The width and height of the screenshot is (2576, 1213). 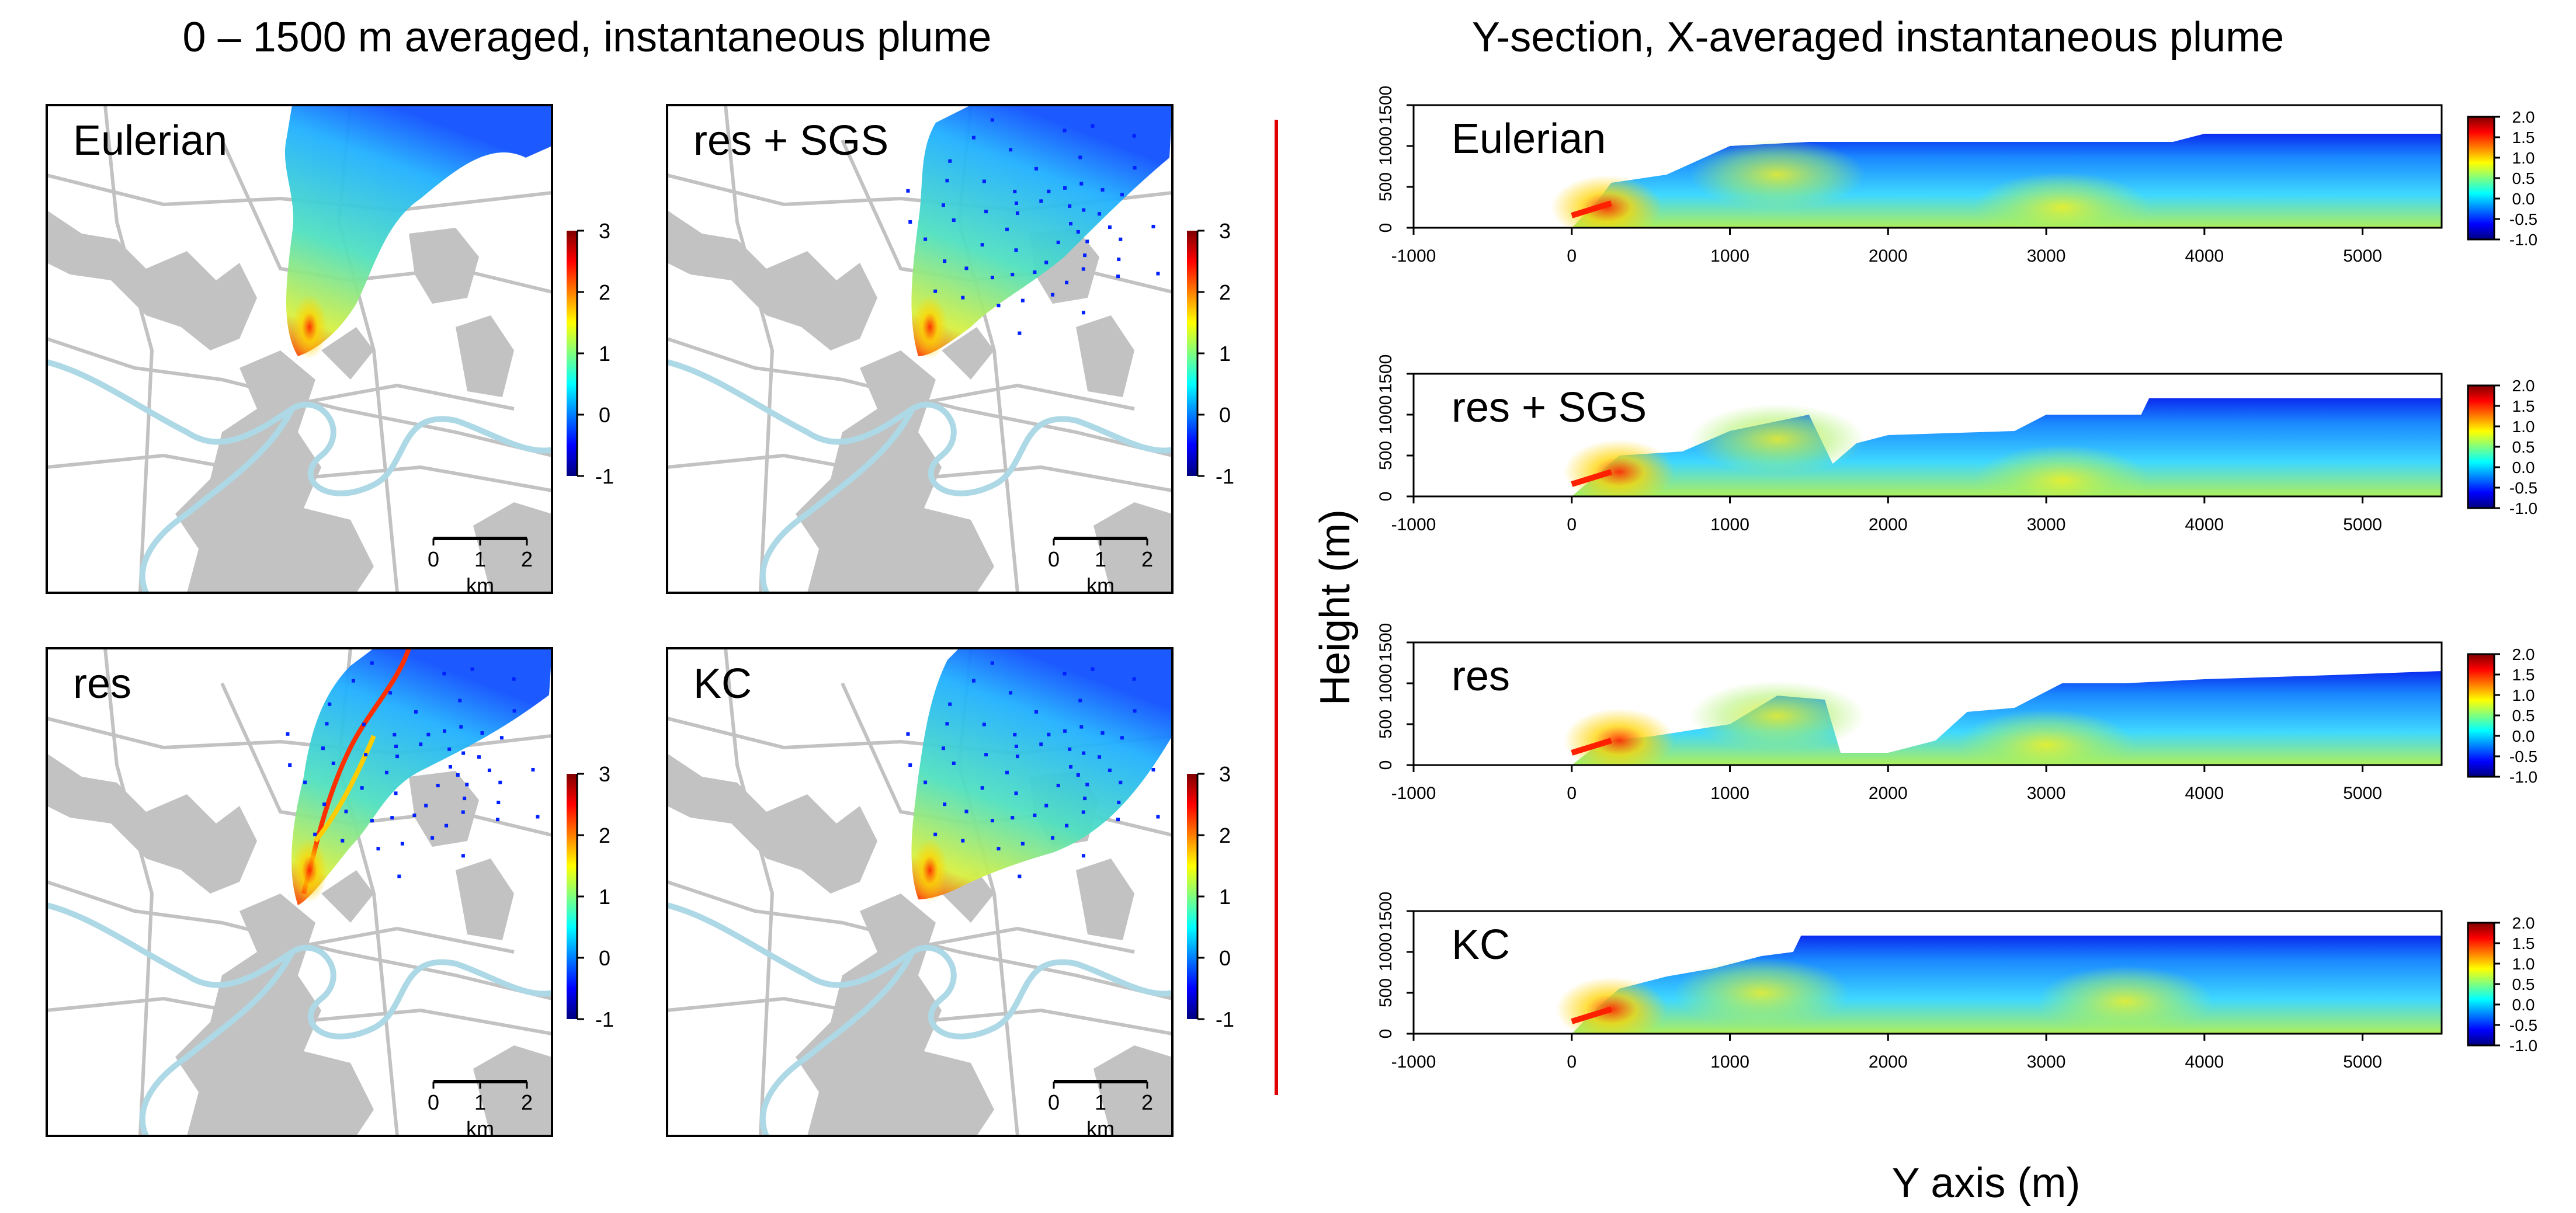 What do you see at coordinates (2523, 675) in the screenshot?
I see `colorbar-tick-label: 1.5` at bounding box center [2523, 675].